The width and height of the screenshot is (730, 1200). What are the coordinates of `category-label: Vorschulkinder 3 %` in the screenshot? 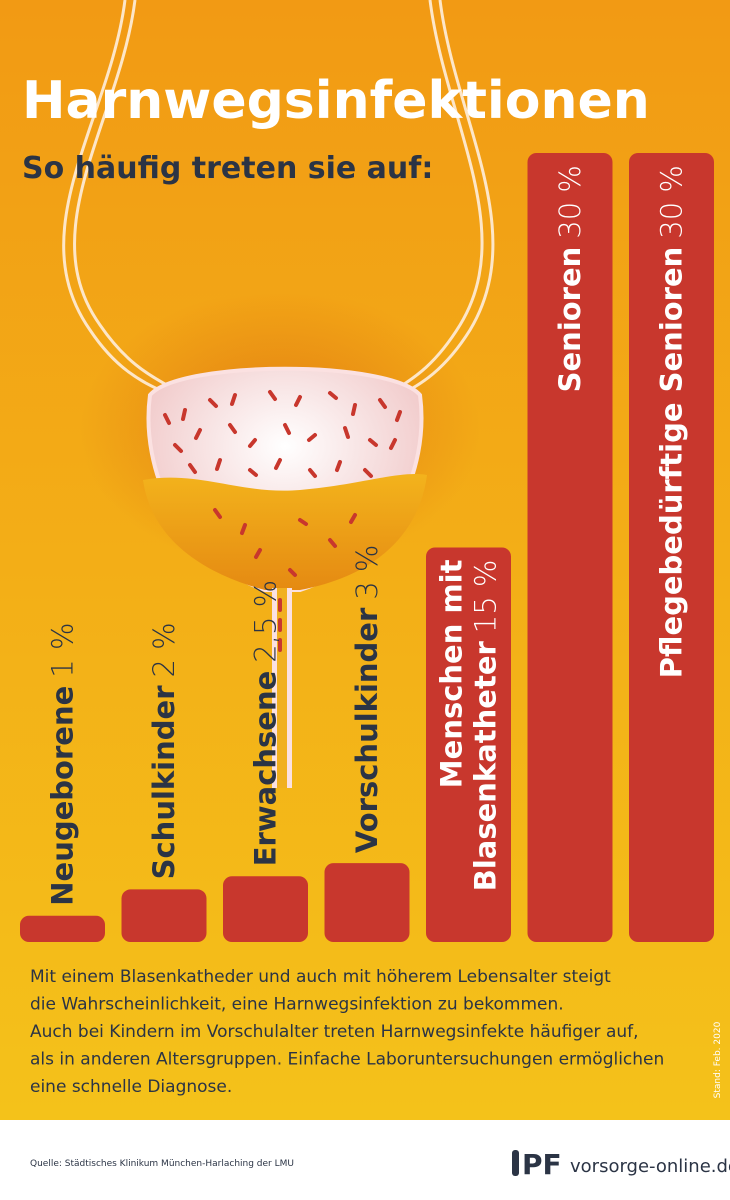 It's located at (367, 698).